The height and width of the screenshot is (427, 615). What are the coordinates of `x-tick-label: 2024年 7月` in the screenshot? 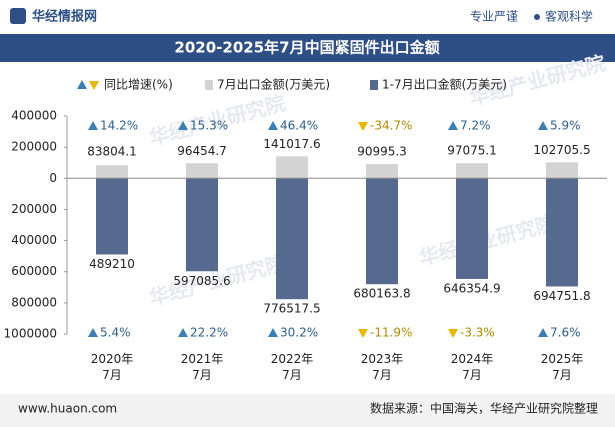 It's located at (472, 367).